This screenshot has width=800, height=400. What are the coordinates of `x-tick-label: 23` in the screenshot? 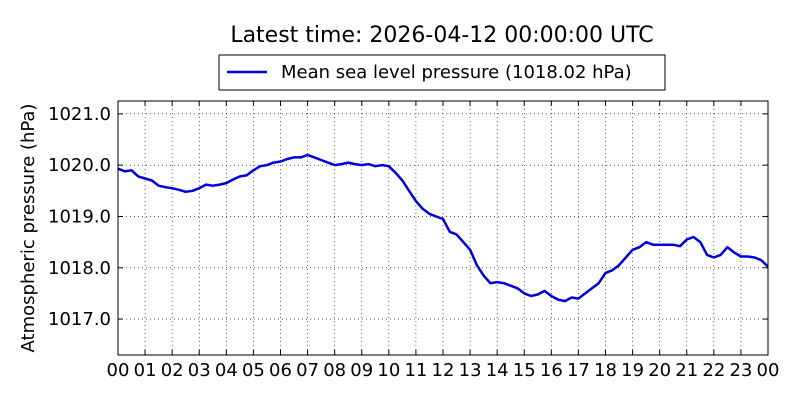 It's located at (740, 370).